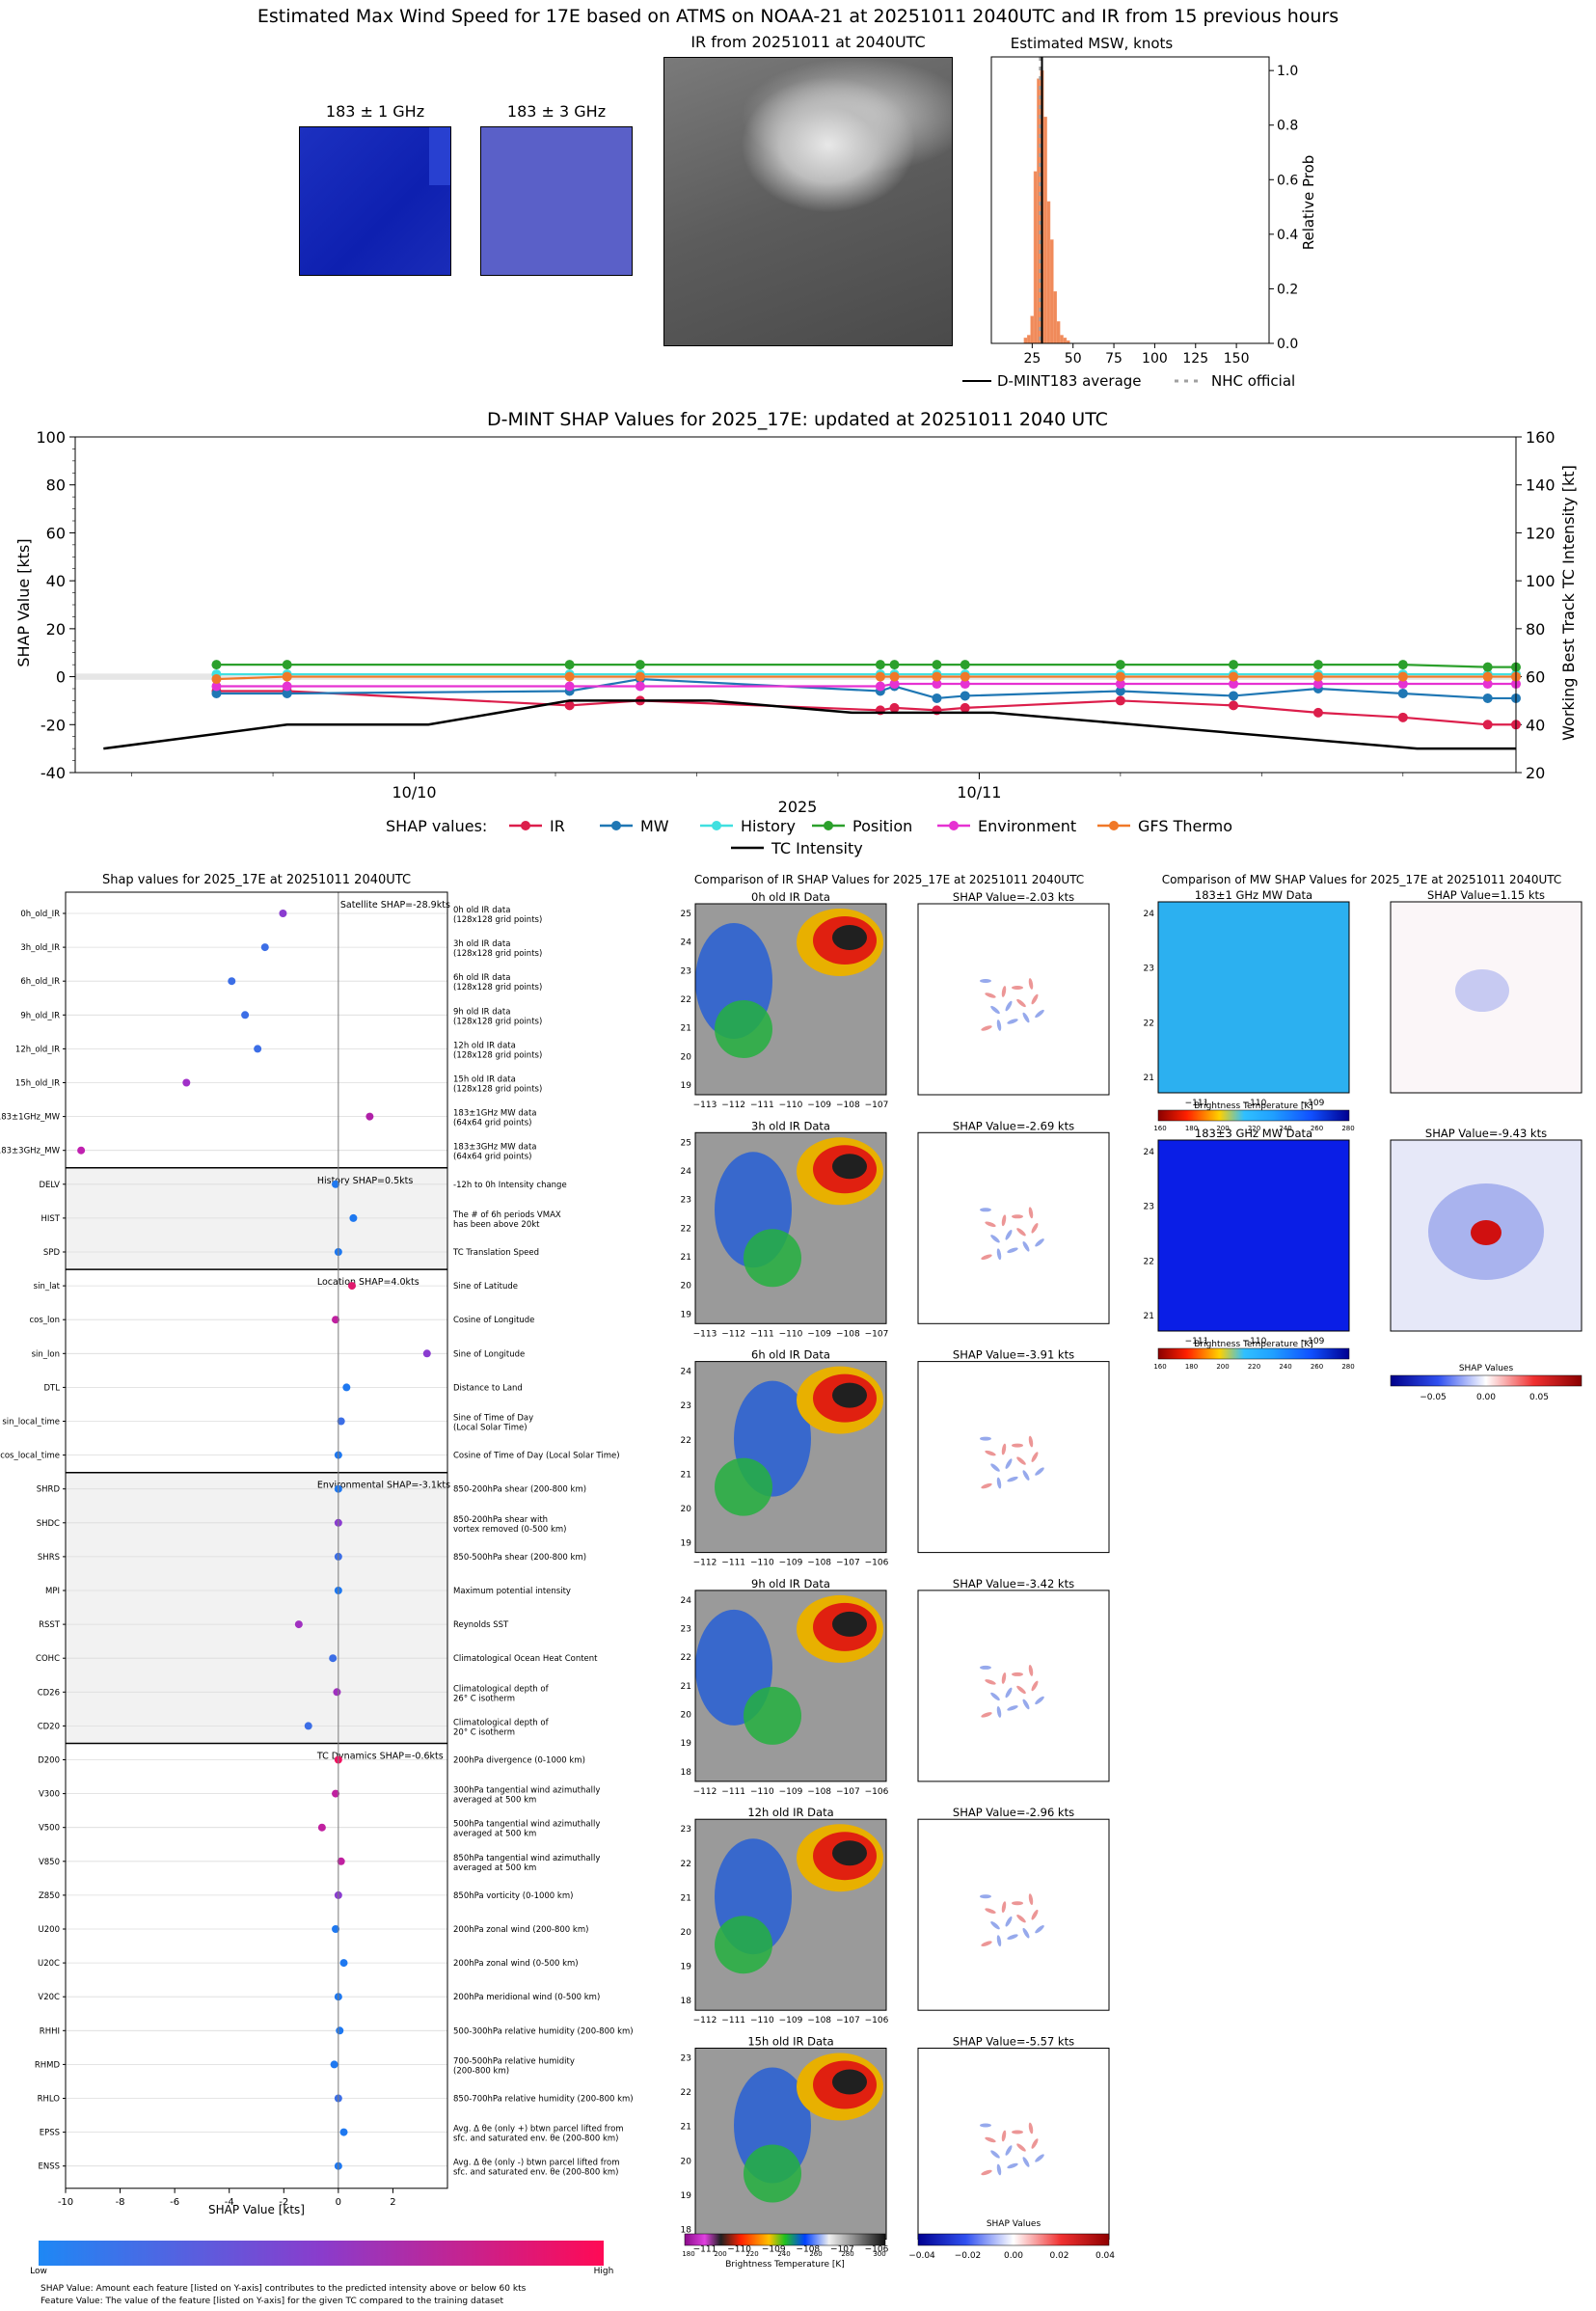  What do you see at coordinates (1155, 359) in the screenshot?
I see `msw-xtick-label: 100` at bounding box center [1155, 359].